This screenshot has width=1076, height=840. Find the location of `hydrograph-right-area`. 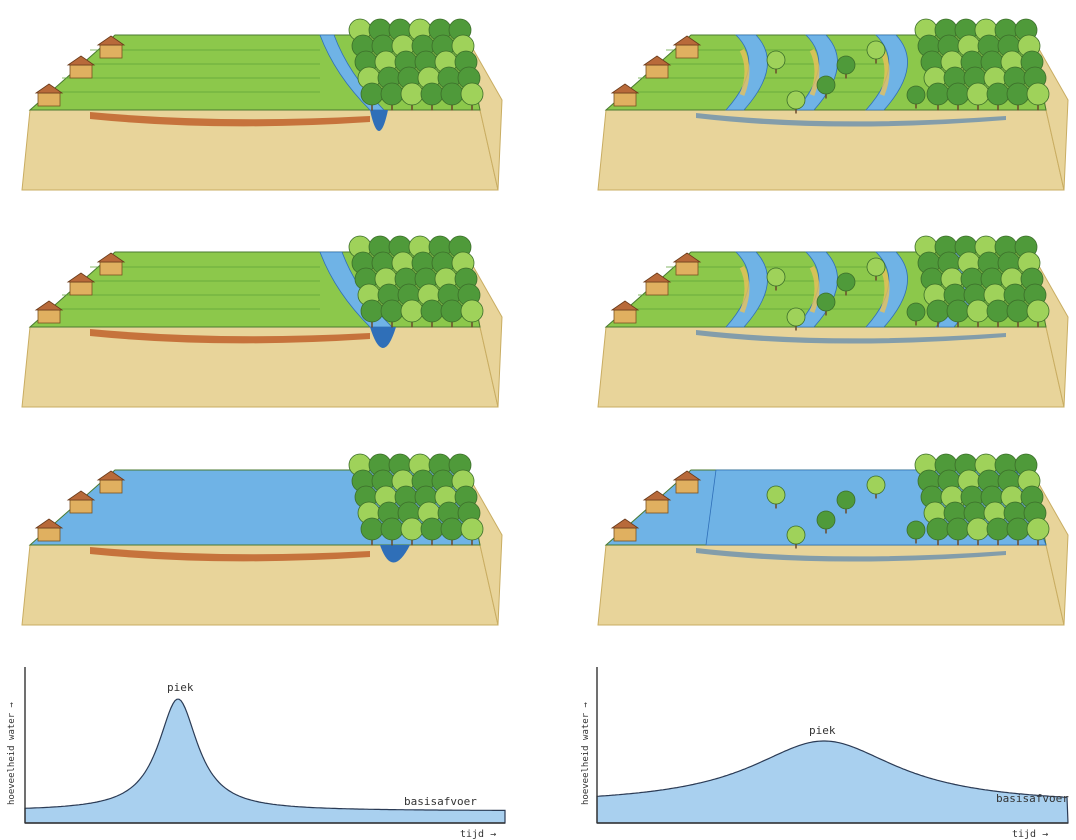

hydrograph-right-area is located at coordinates (832, 782).